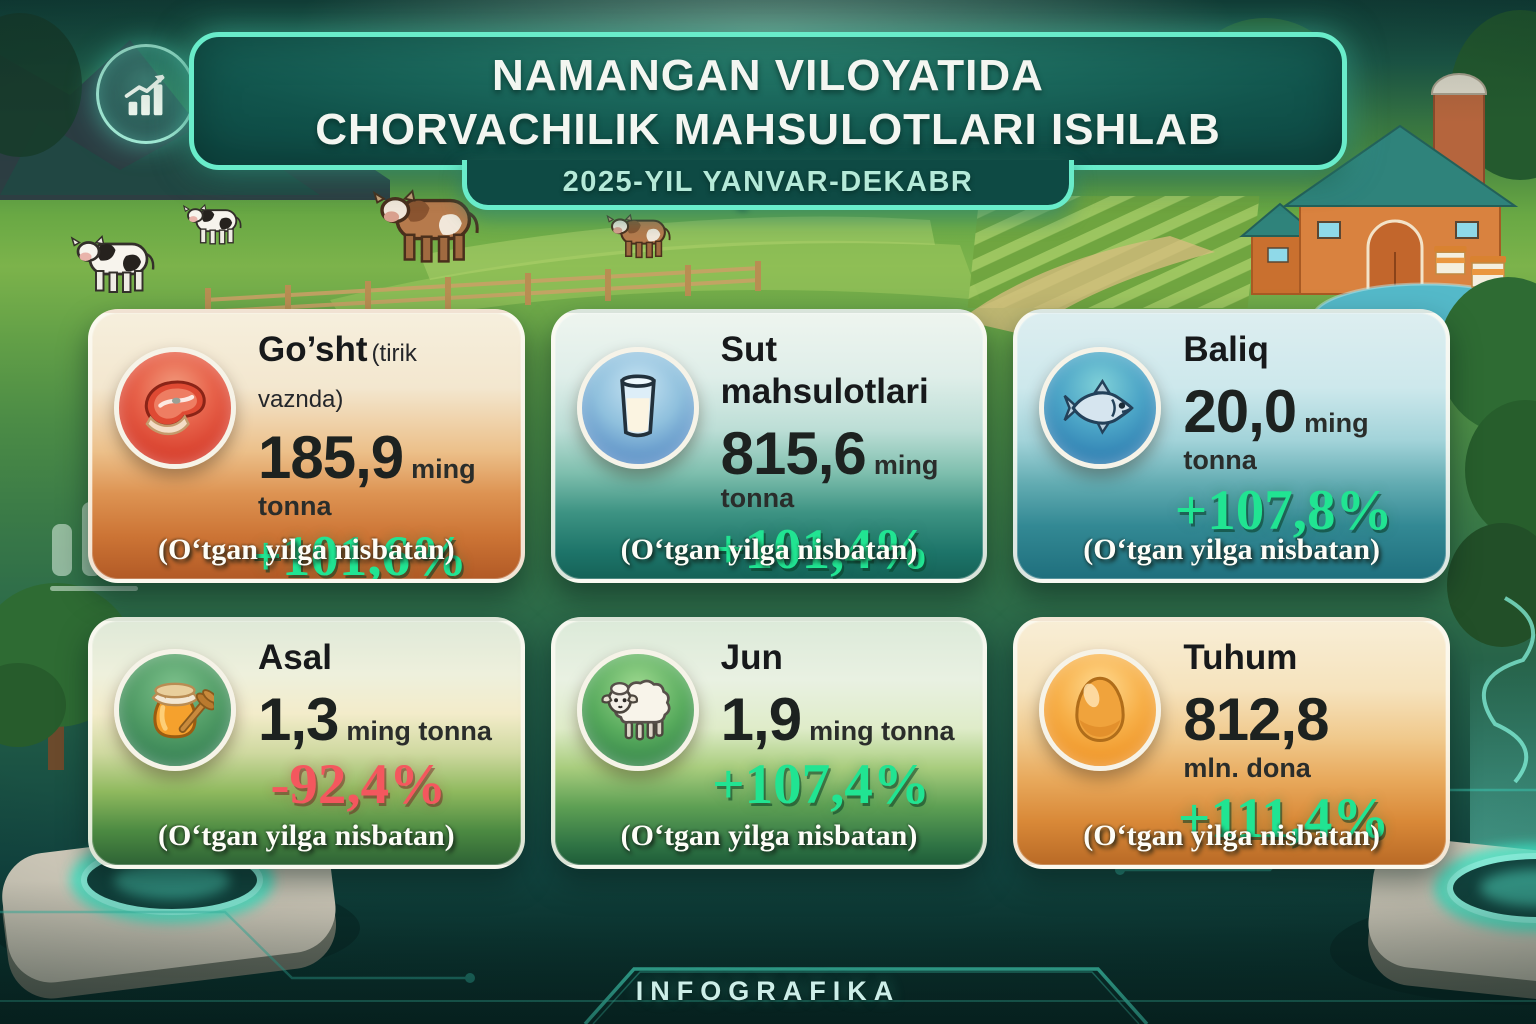  Describe the element at coordinates (375, 719) in the screenshot. I see `product-value: 1,3 ming tonna` at that location.